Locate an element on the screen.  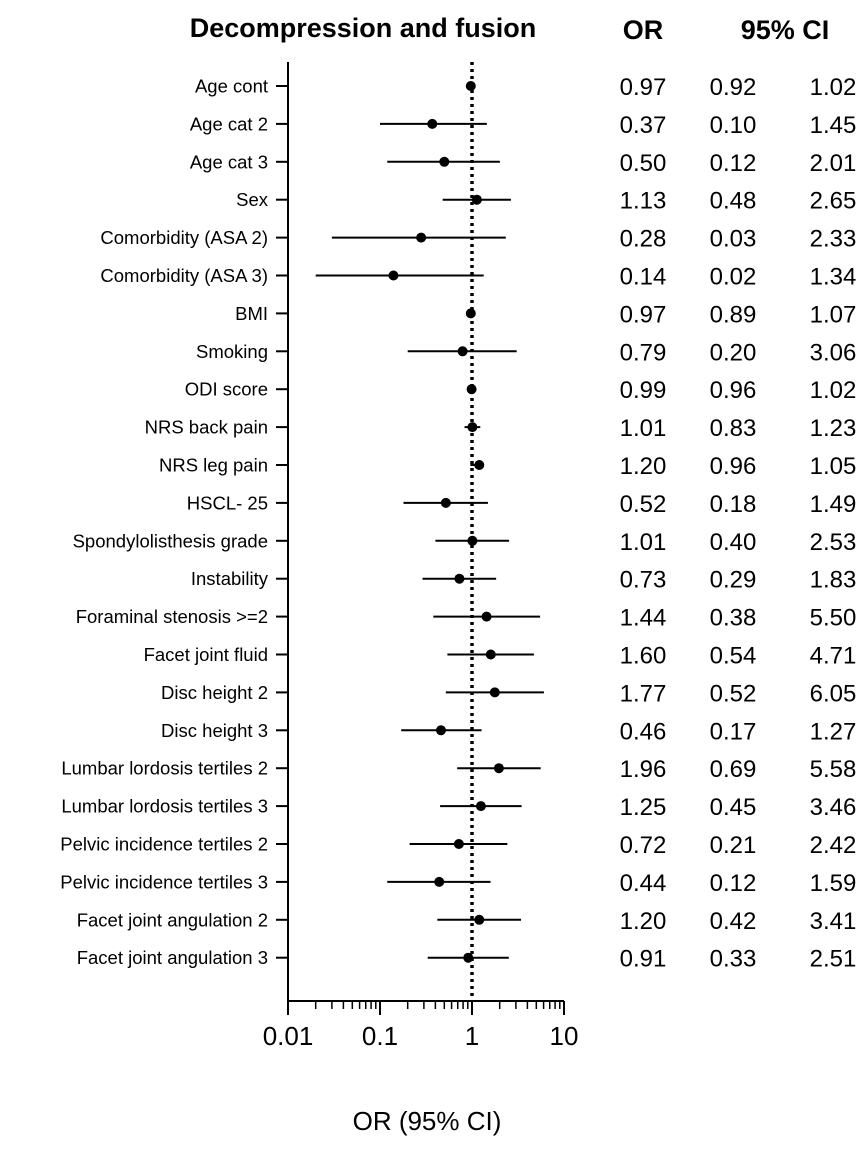
ci-upper-value: 1.49 is located at coordinates (833, 504).